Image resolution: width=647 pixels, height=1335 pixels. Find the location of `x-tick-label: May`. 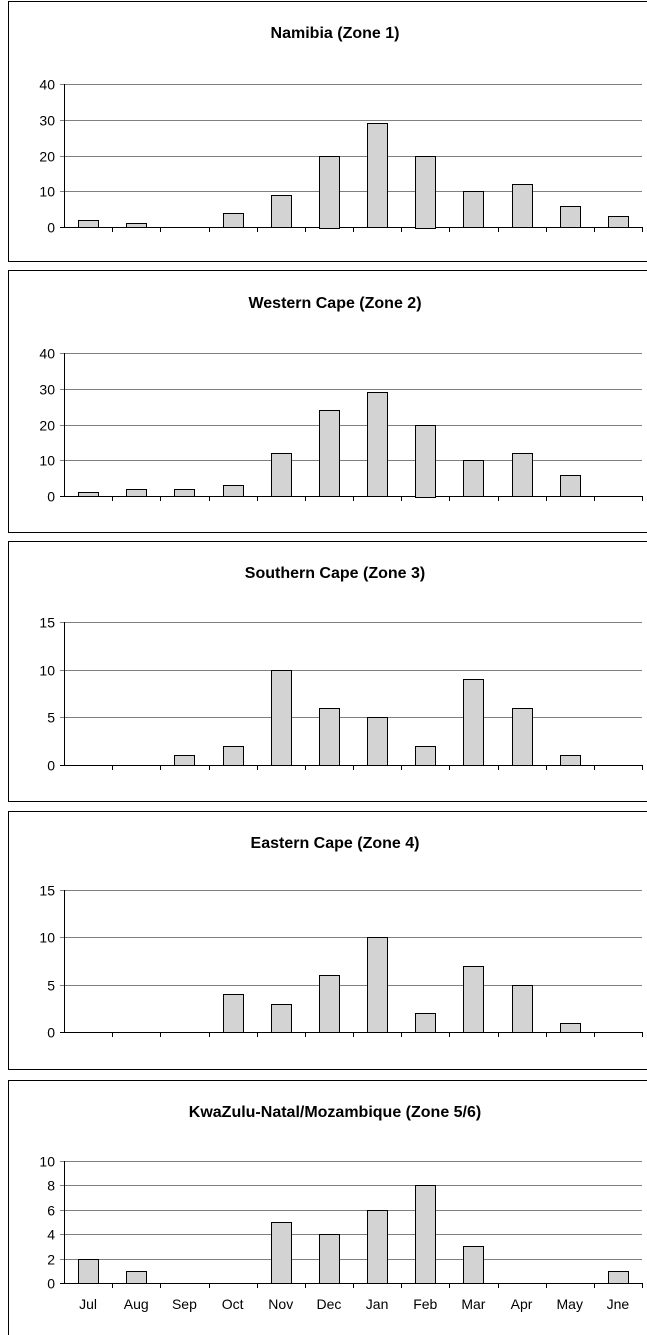

x-tick-label: May is located at coordinates (570, 1304).